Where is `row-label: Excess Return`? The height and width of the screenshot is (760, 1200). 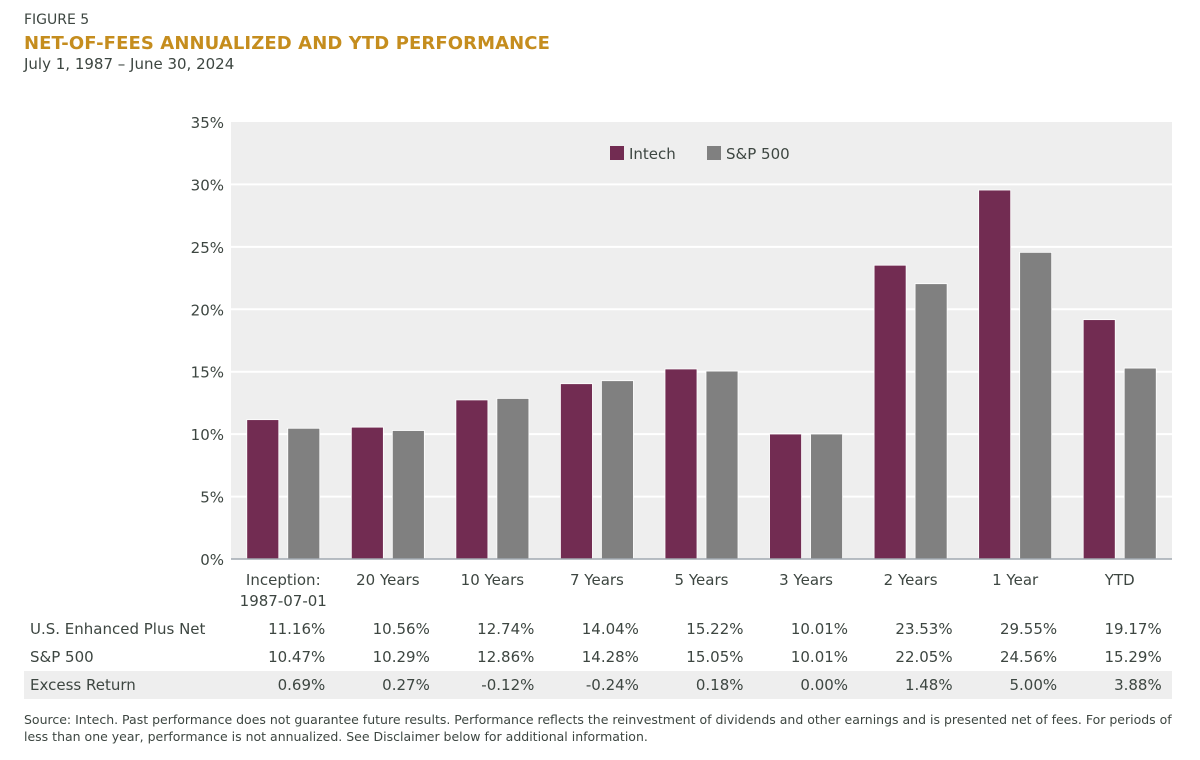
row-label: Excess Return is located at coordinates (83, 685).